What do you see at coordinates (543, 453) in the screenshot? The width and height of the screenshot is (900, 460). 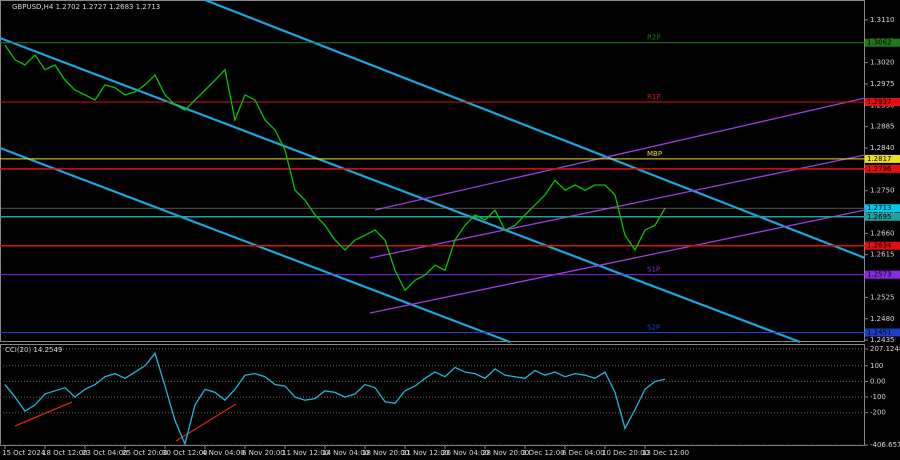 I see `x-tick-label: 3 Dec 12:00` at bounding box center [543, 453].